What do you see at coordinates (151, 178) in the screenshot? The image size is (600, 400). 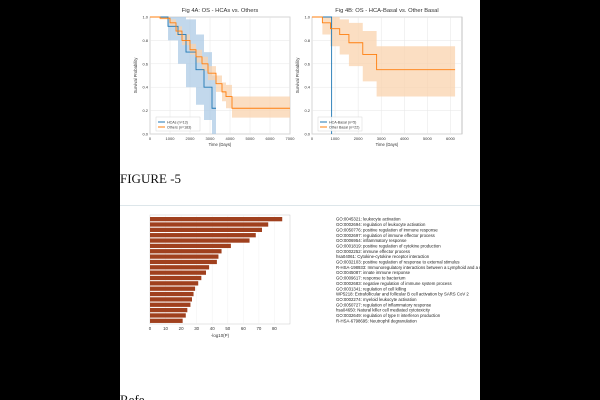 I see `figure-caption: FIGURE -5` at bounding box center [151, 178].